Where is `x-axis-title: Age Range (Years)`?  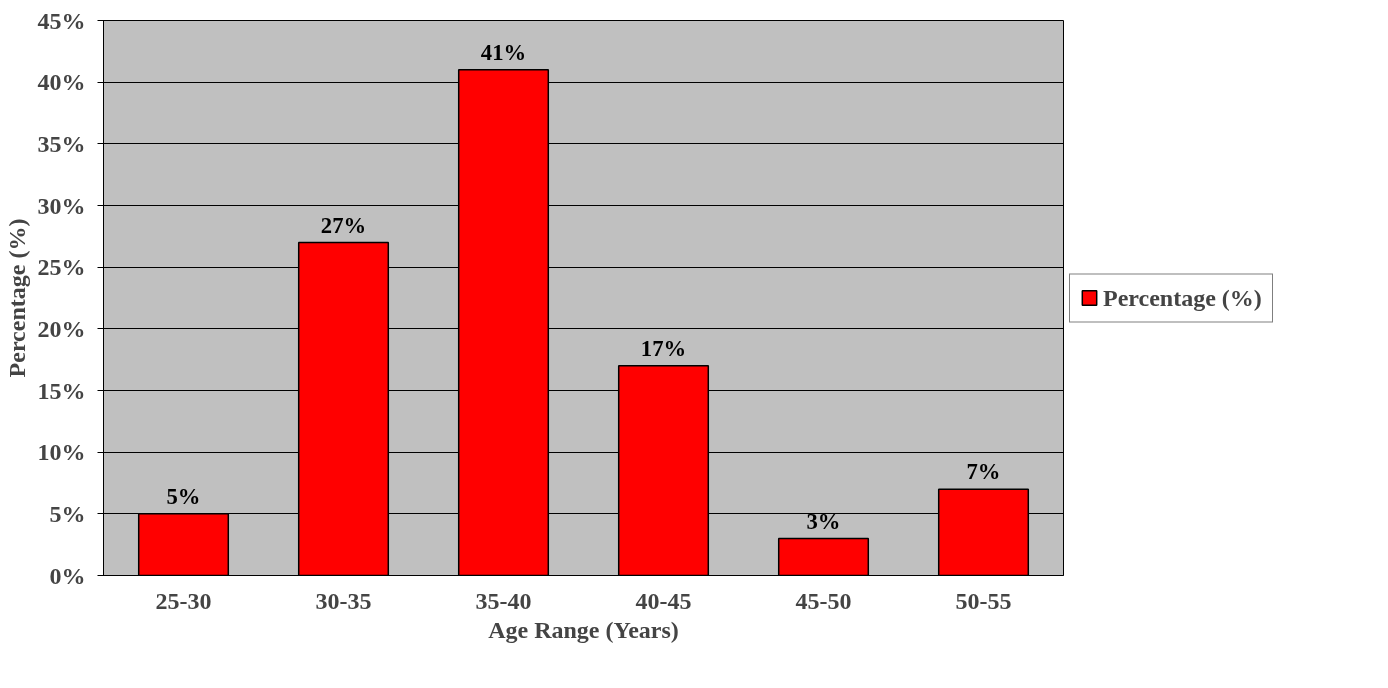
x-axis-title: Age Range (Years) is located at coordinates (583, 629).